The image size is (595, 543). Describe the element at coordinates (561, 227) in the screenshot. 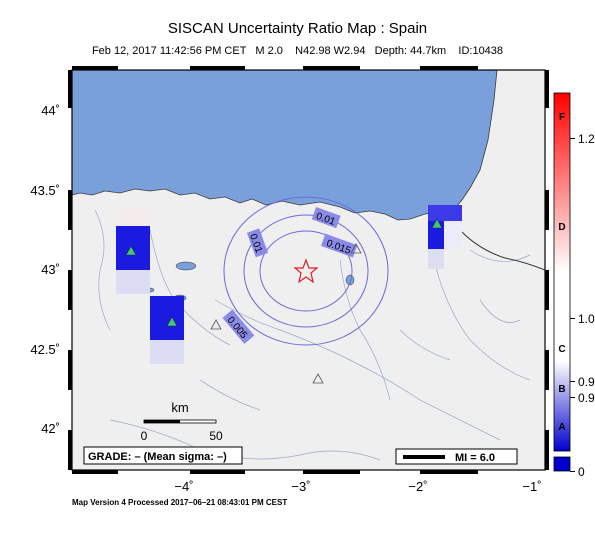

I see `grade-letter: D` at that location.